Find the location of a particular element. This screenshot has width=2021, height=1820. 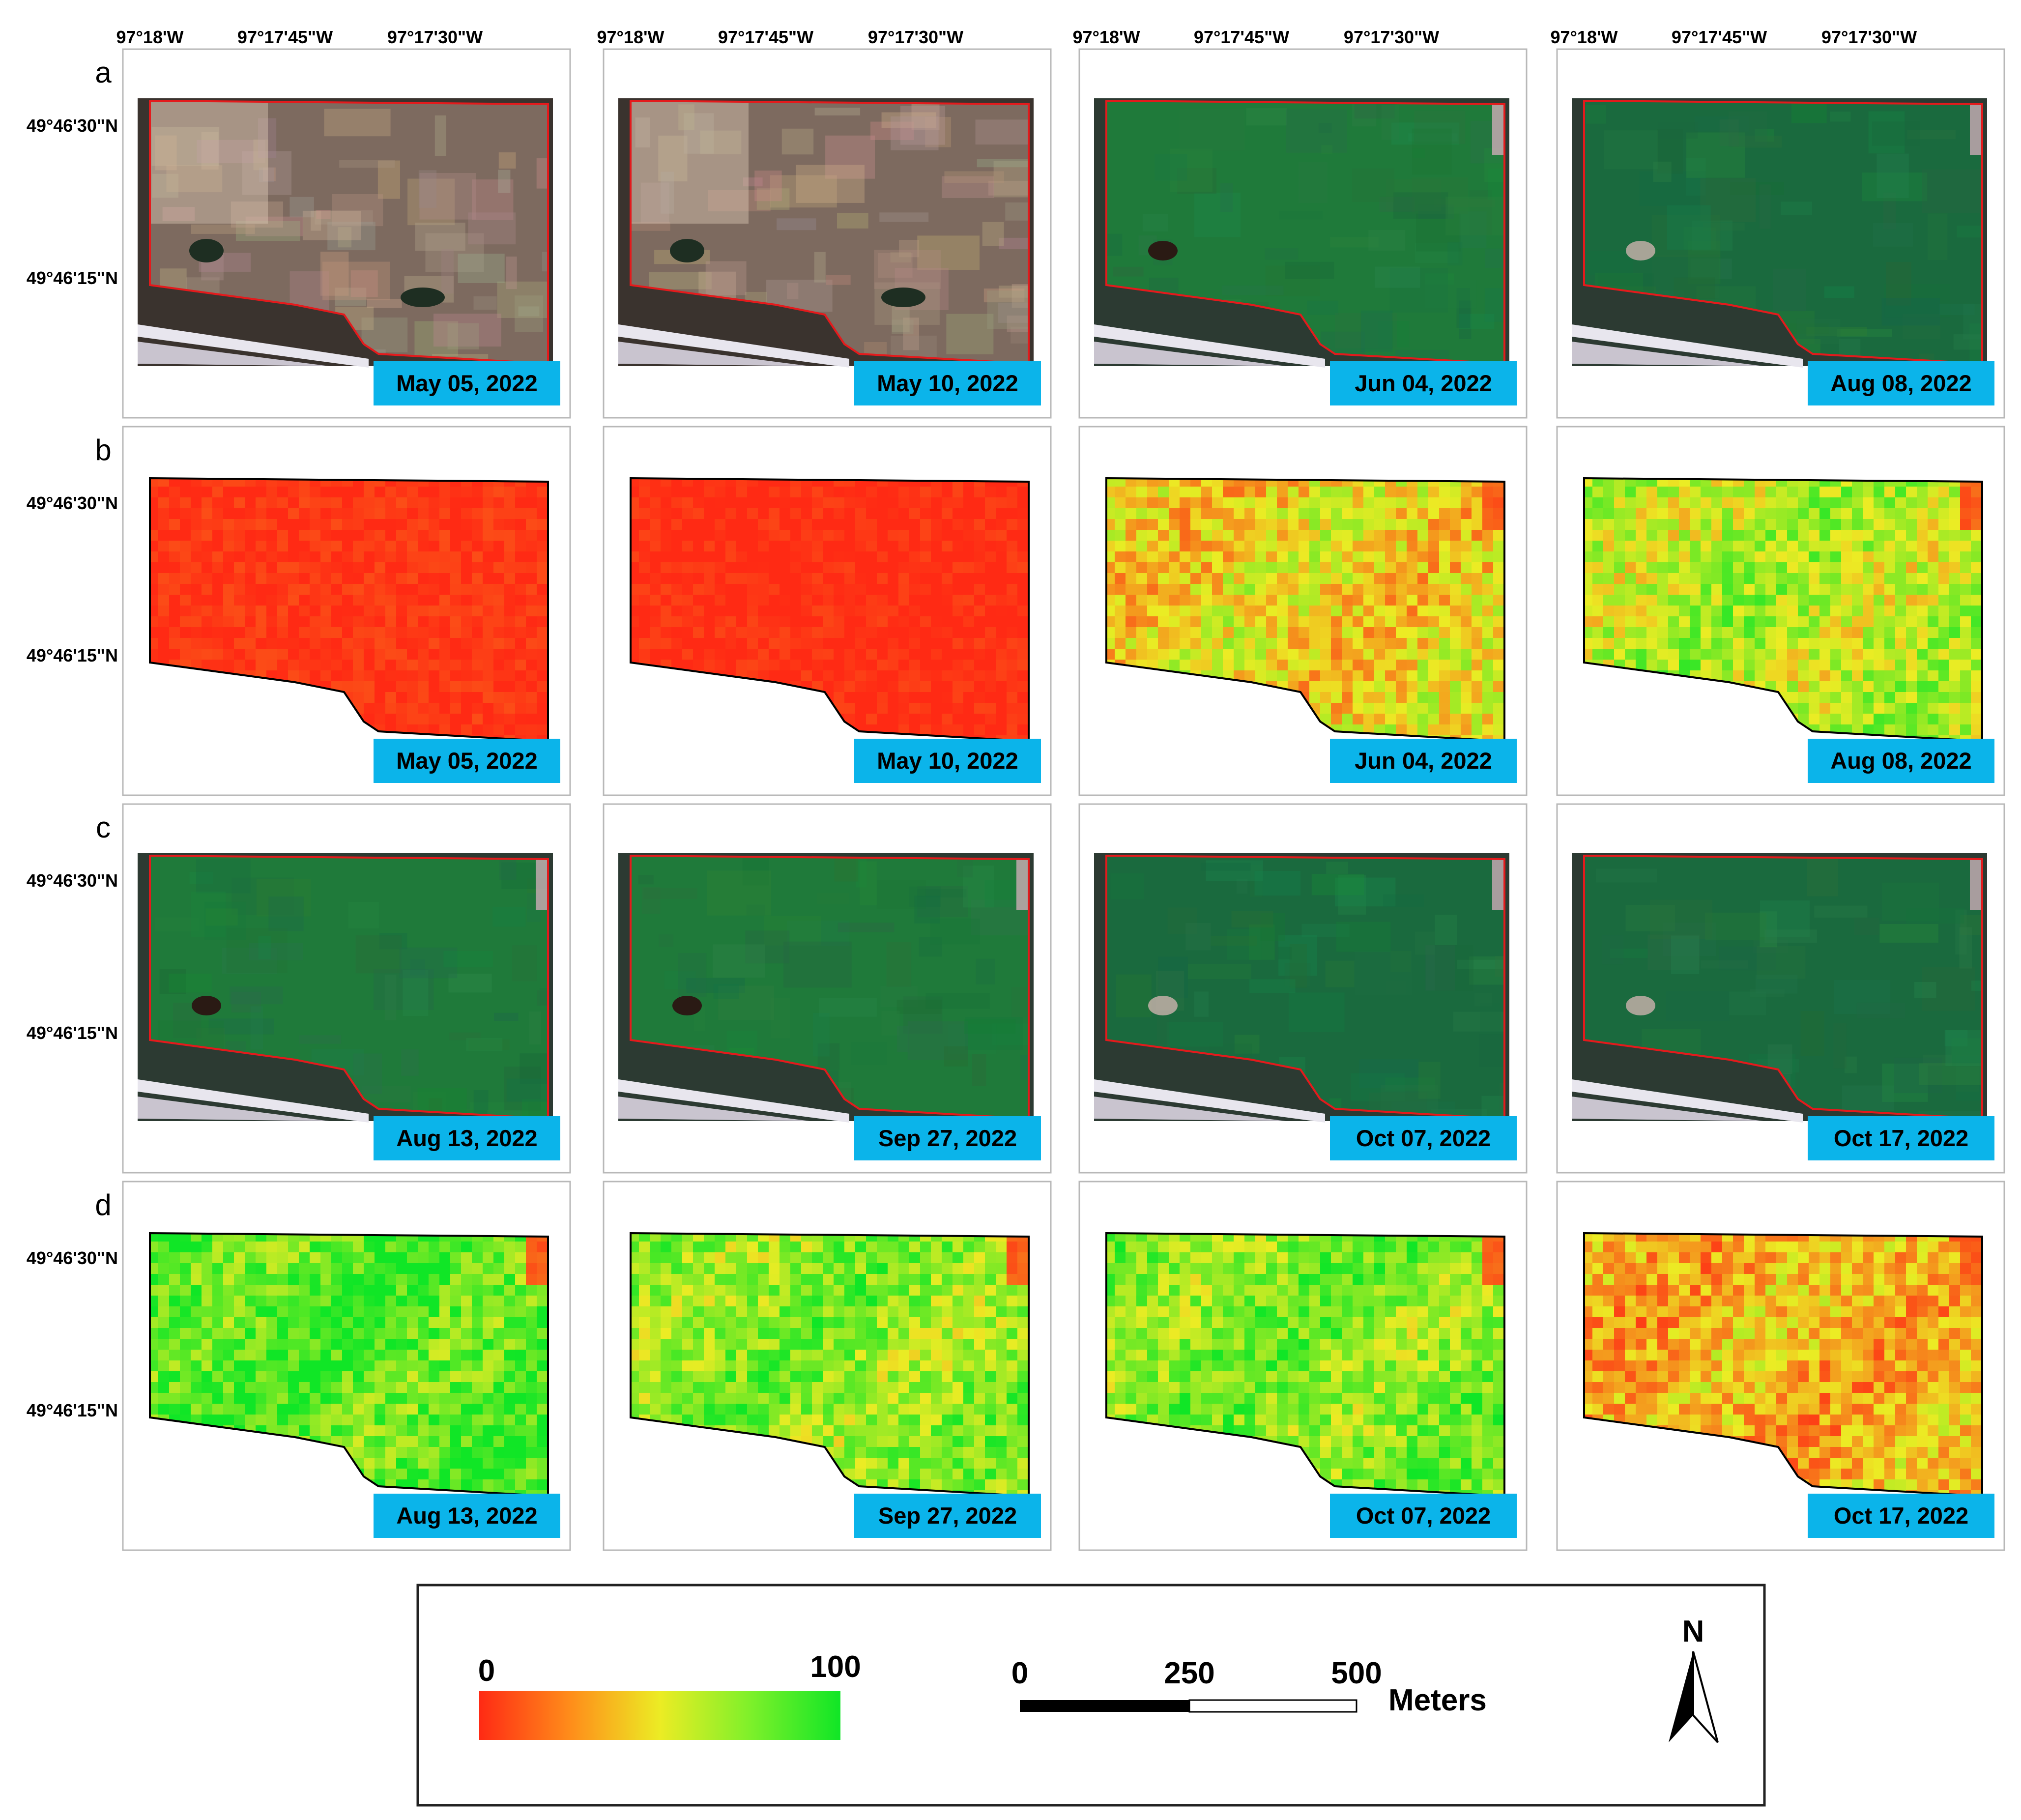

field-image is located at coordinates (1305, 987).